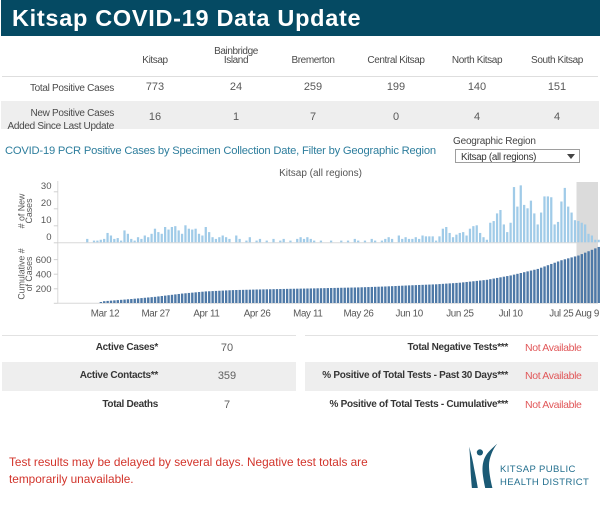  I want to click on svg-text: May 26, so click(358, 314).